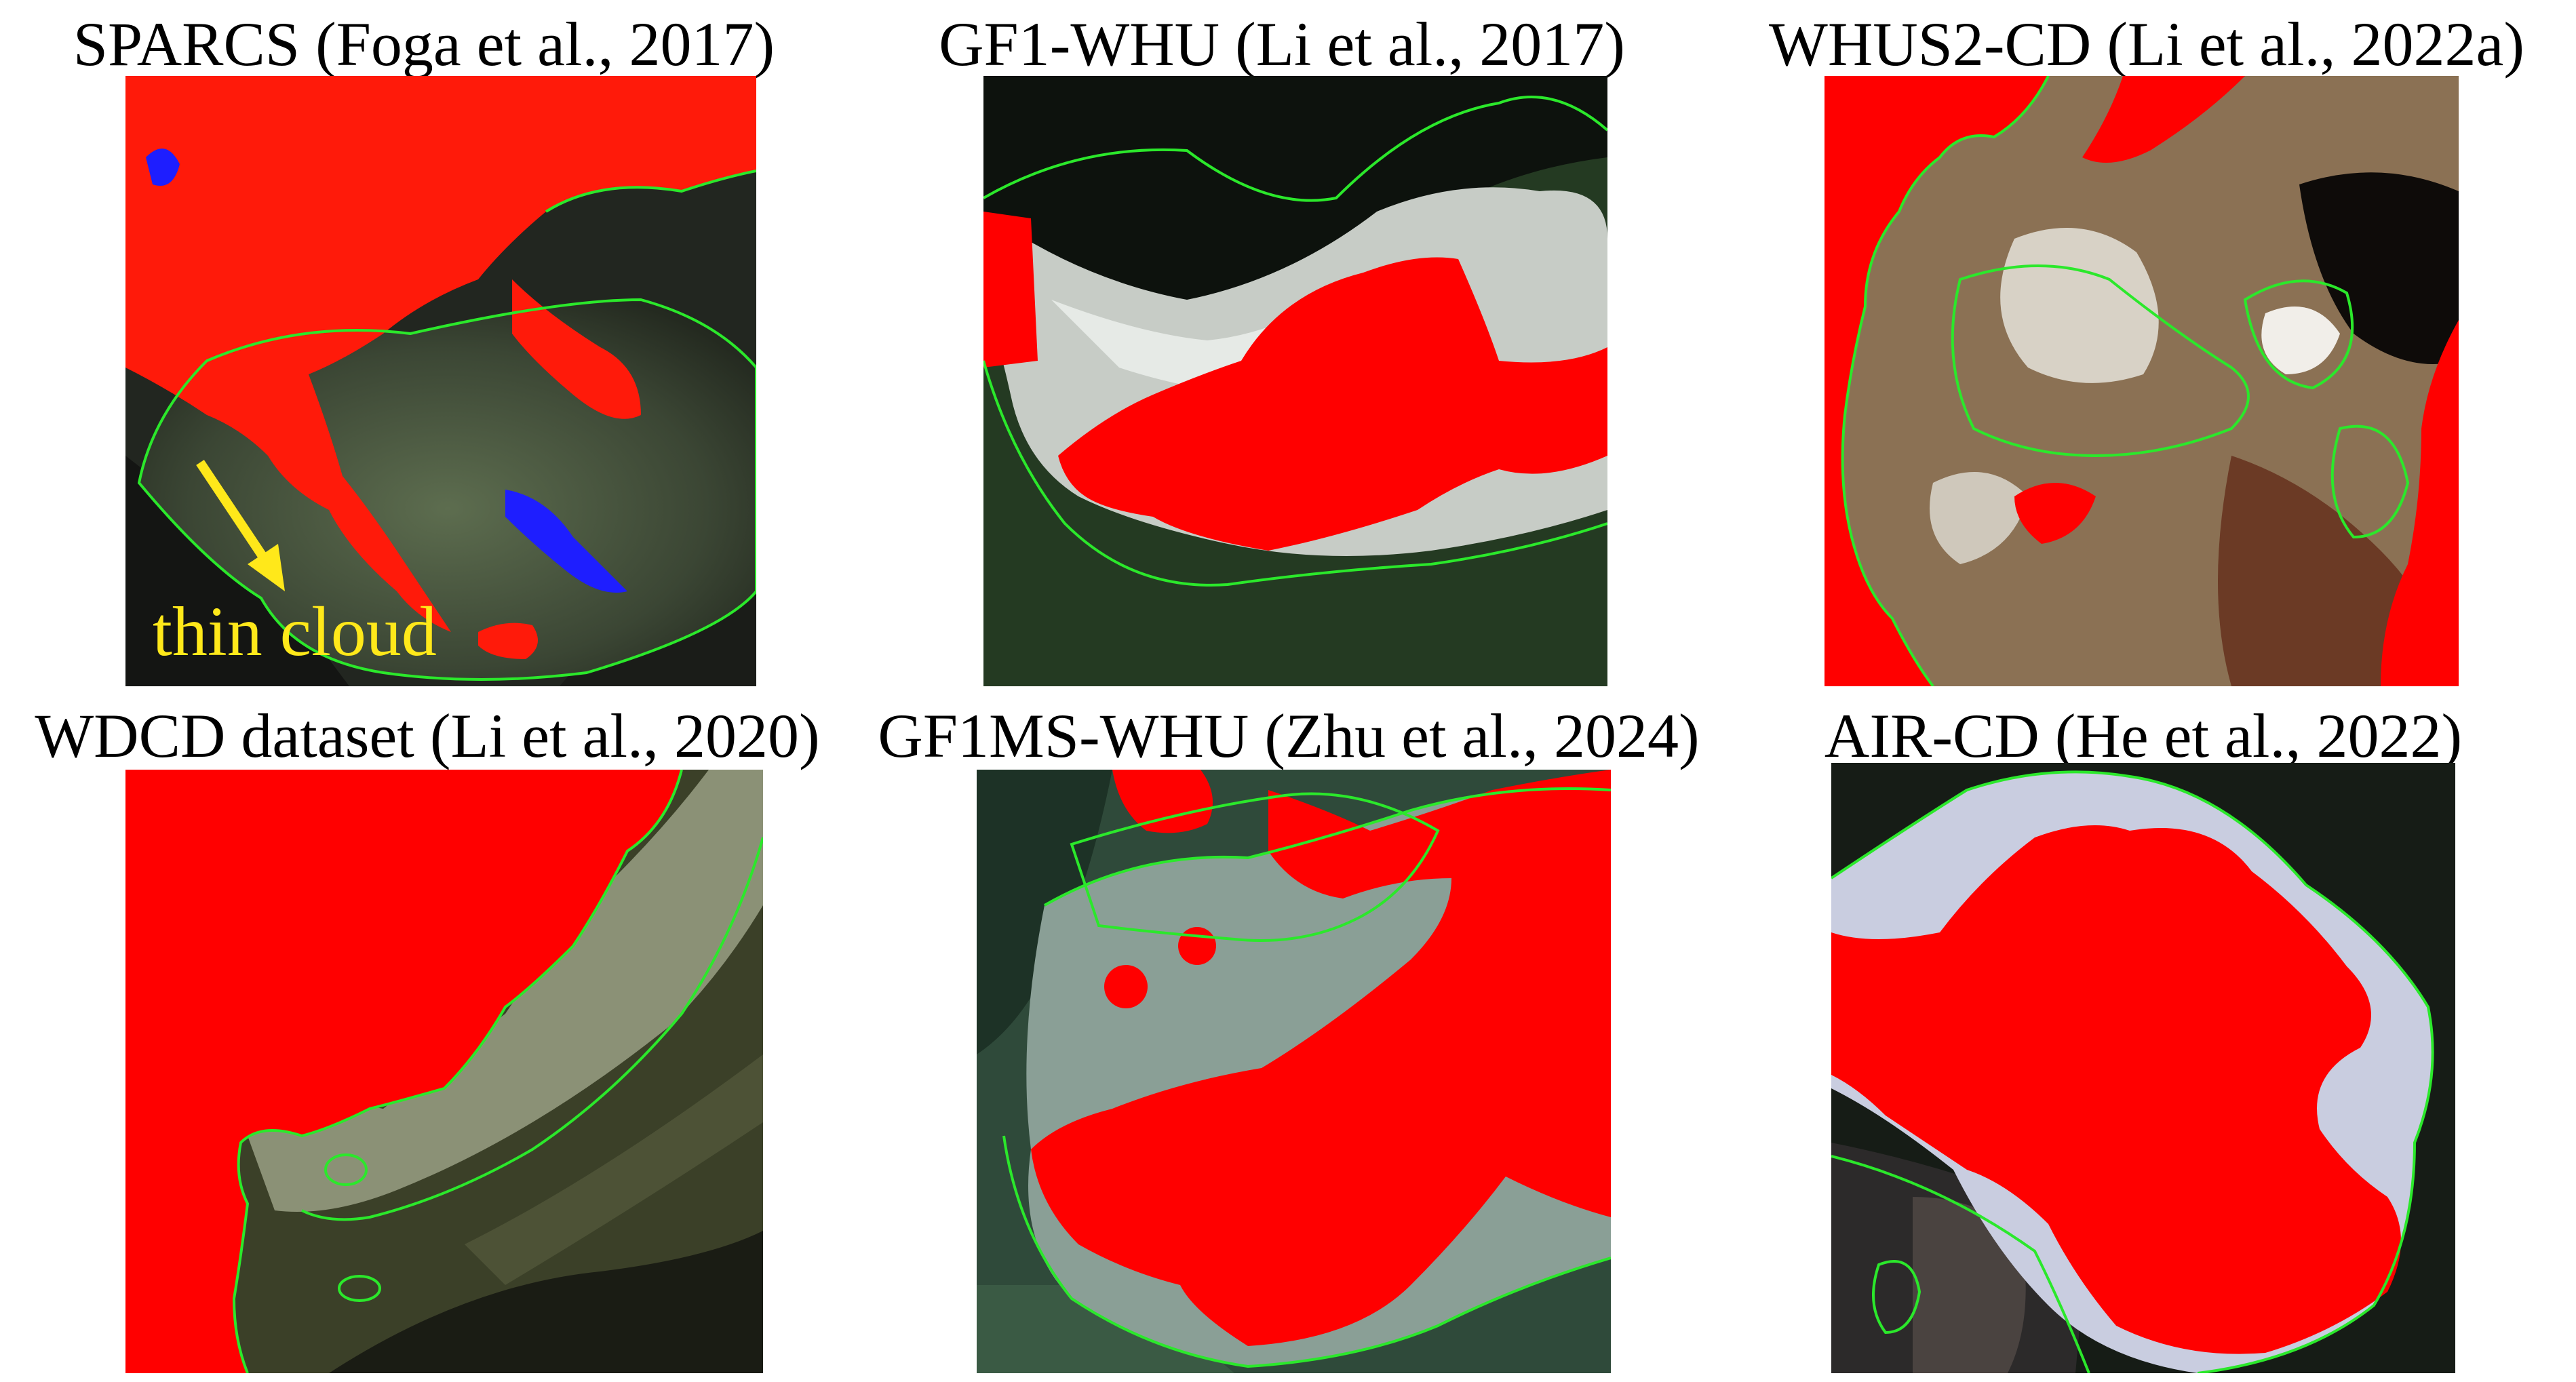 The height and width of the screenshot is (1382, 2576). I want to click on panel-image-sparcs: thin cloud, so click(440, 381).